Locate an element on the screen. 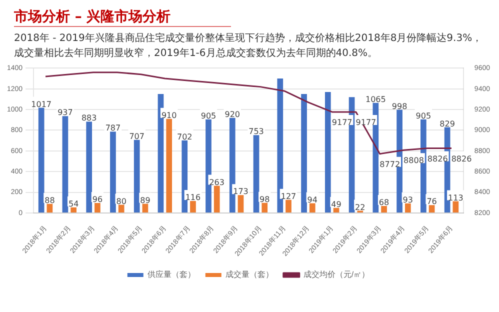 The height and width of the screenshot is (312, 499). text: 2018年 - 2019年兴隆县商品住宅成交量价整体呈现下行趋势，成交价格相比2018年8月份降幅达9.3%， is located at coordinates (249, 39).